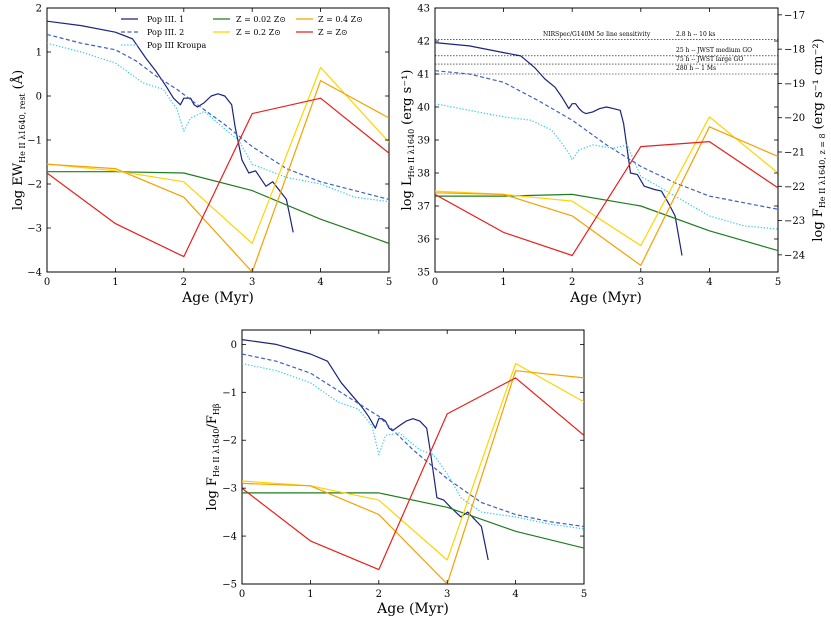 Image resolution: width=831 pixels, height=621 pixels. Describe the element at coordinates (423, 174) in the screenshot. I see `y-tick-label-lum-3: 38` at that location.